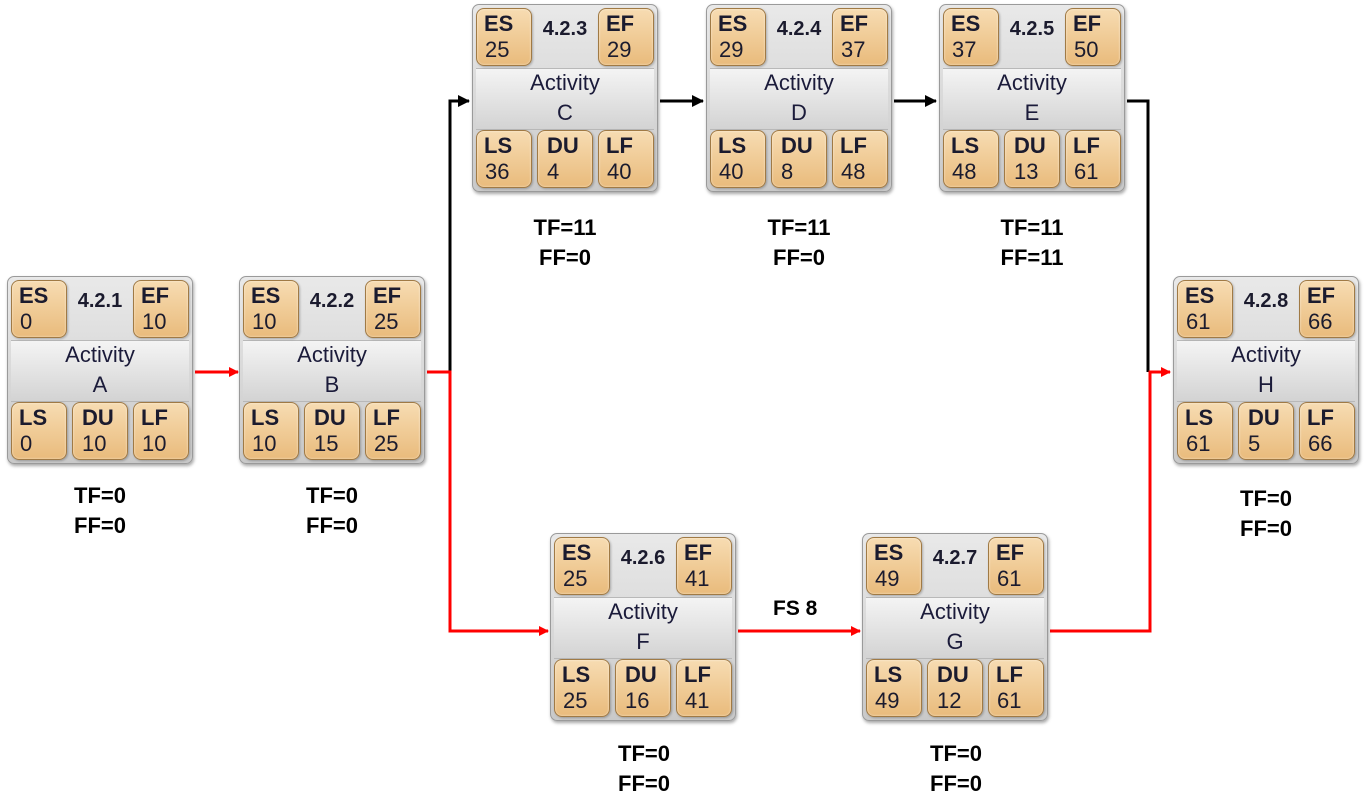  What do you see at coordinates (637, 700) in the screenshot?
I see `du-value: 16` at bounding box center [637, 700].